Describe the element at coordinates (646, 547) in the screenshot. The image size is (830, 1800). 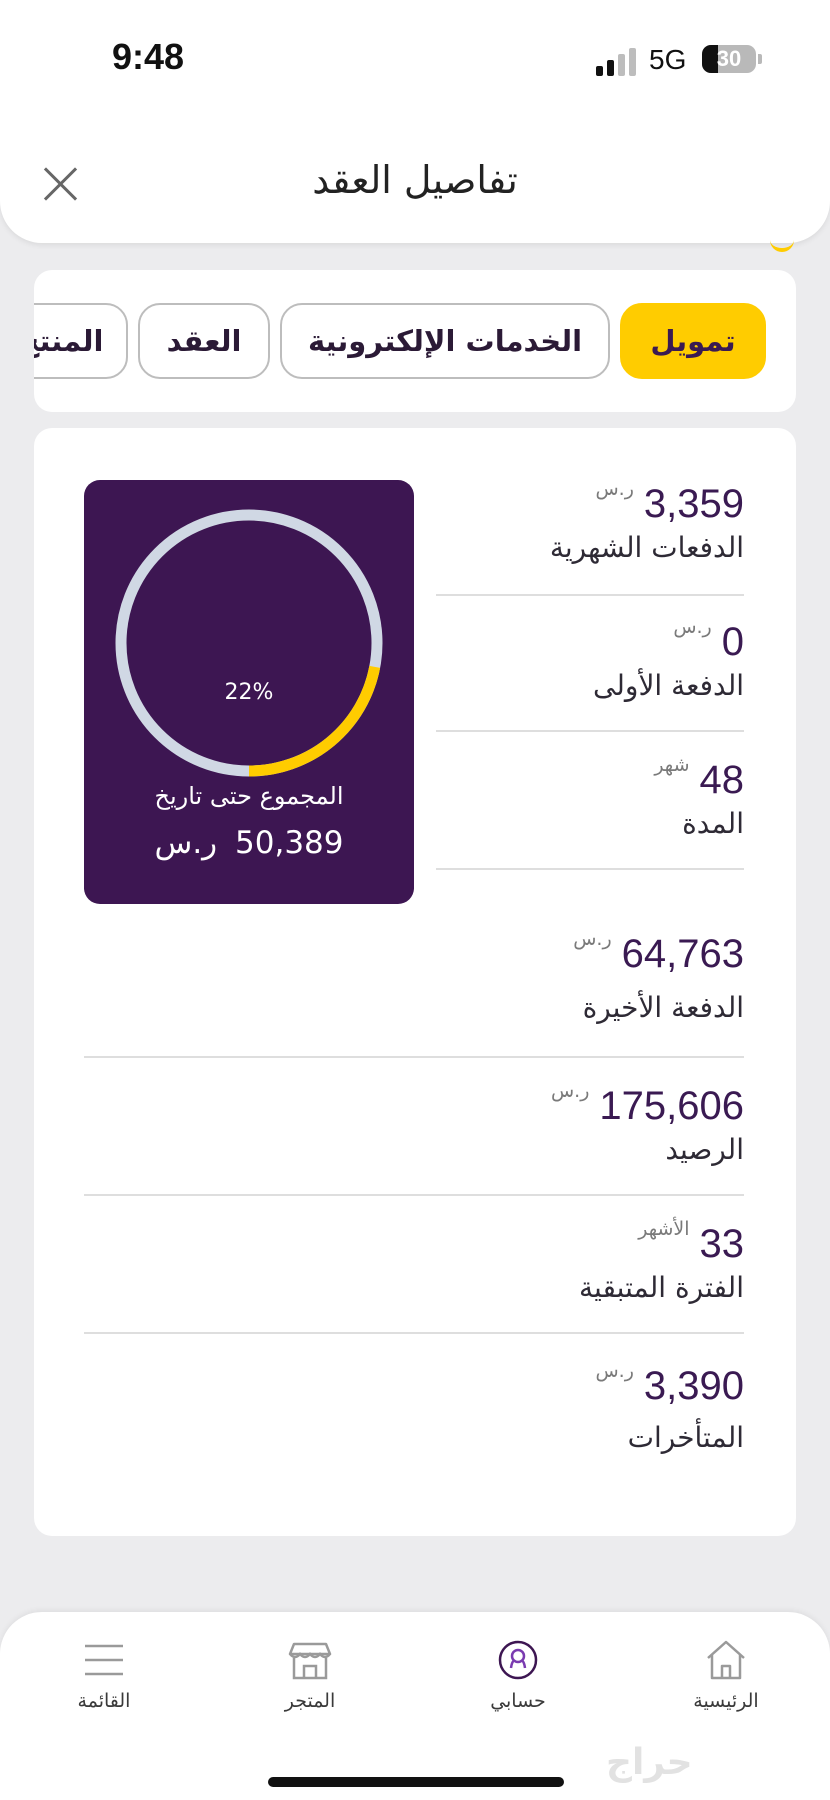
I see `stat-label: الدفعات الشهرية` at that location.